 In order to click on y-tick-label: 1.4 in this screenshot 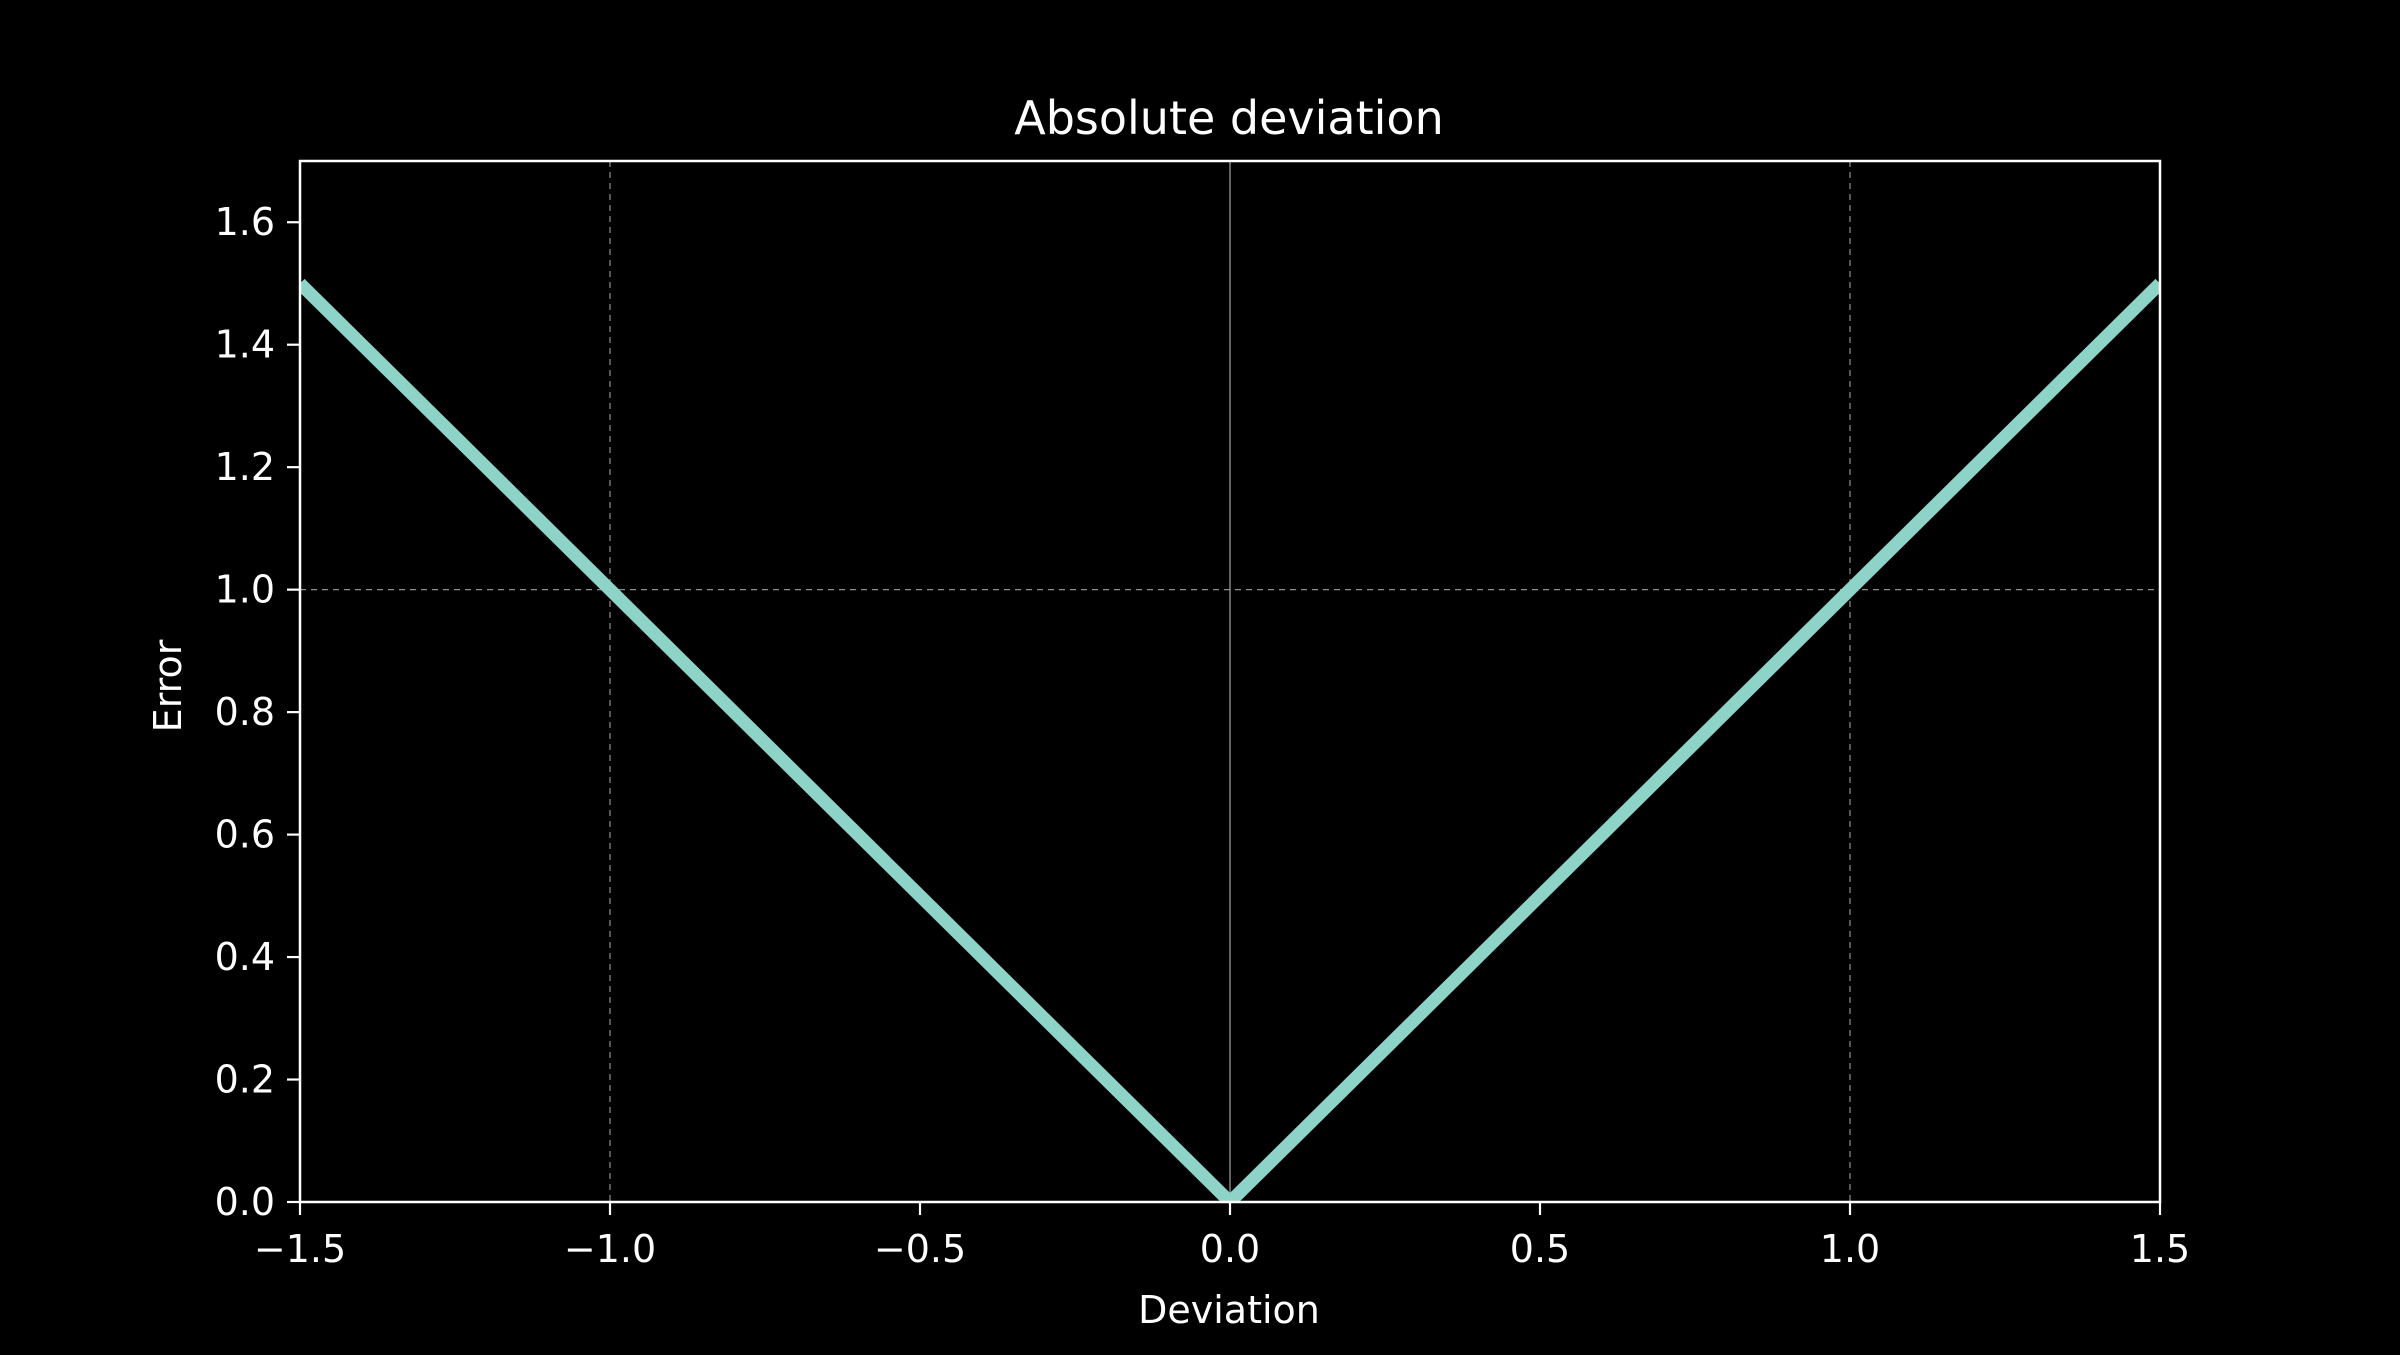, I will do `click(245, 345)`.